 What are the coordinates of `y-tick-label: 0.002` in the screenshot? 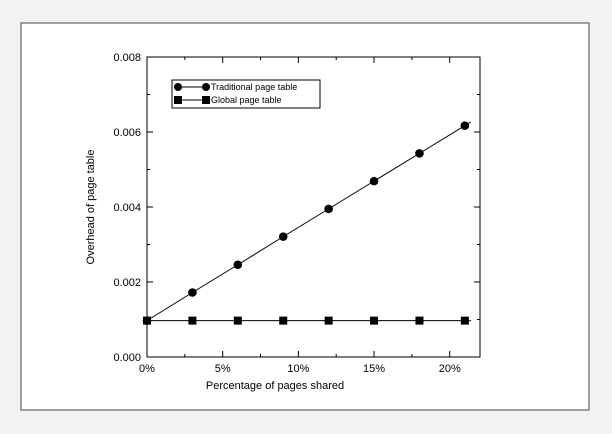 It's located at (127, 283).